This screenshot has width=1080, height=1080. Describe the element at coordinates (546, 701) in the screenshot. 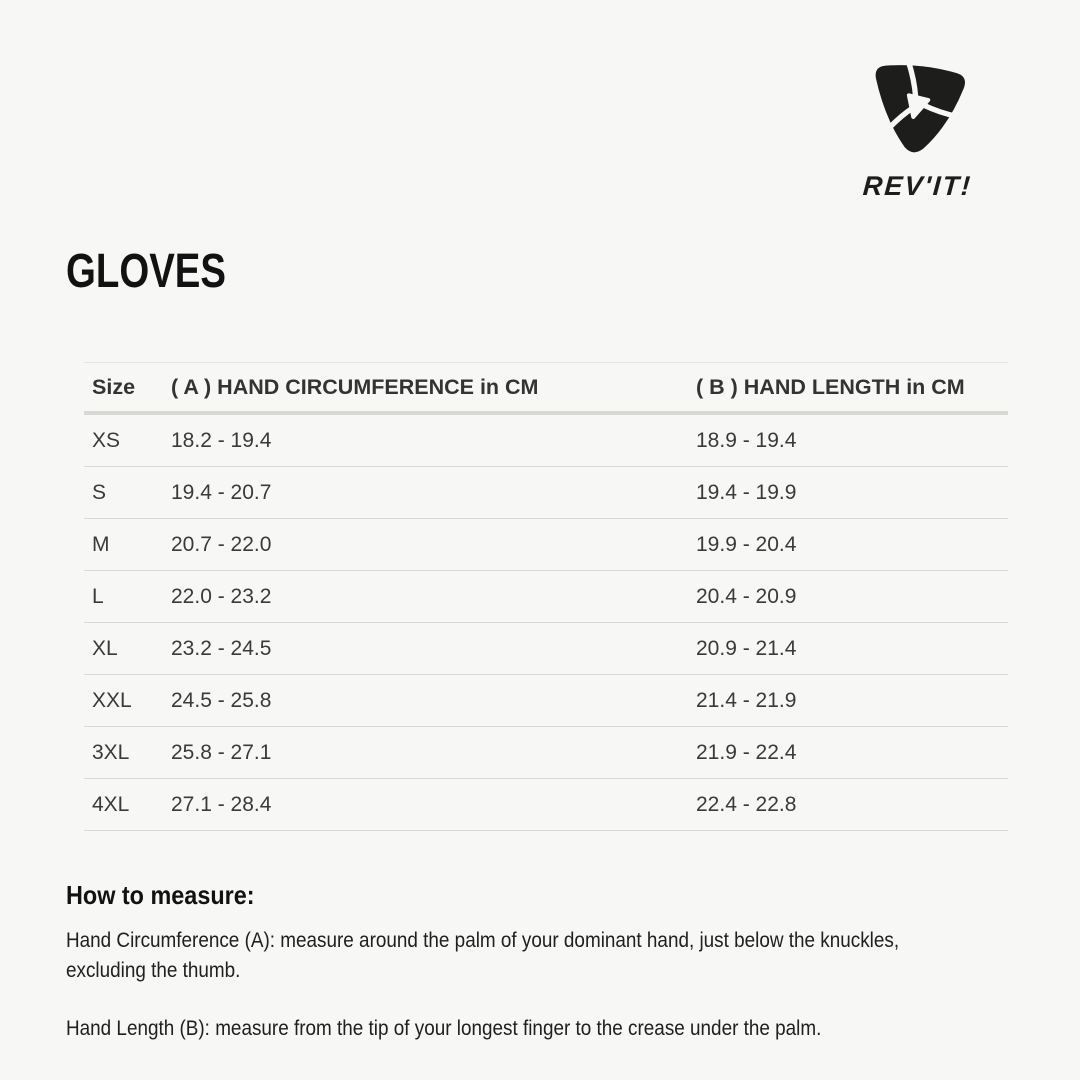

I see `table-row: XXL 24.5 - 25.8 21.4 - 21.9` at that location.